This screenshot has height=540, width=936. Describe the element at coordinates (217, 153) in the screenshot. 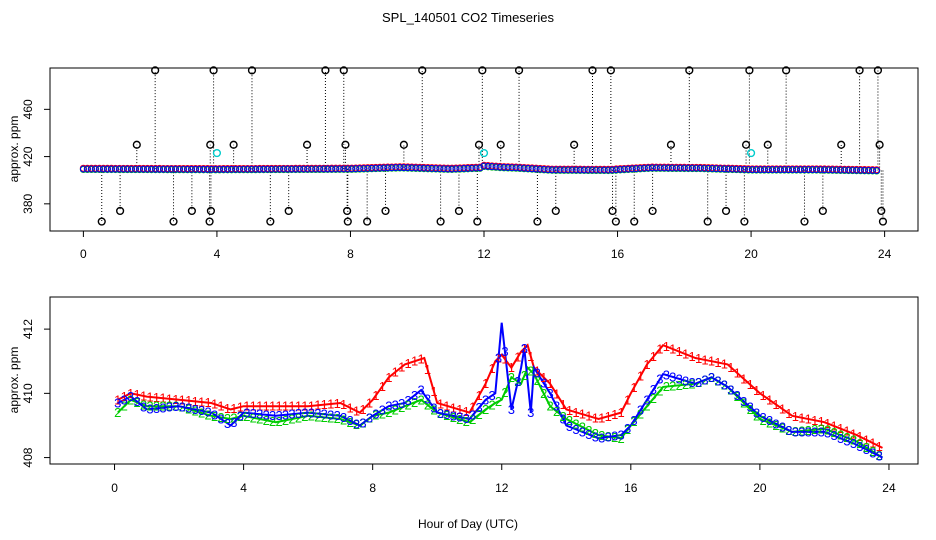

I see `cyan-point` at that location.